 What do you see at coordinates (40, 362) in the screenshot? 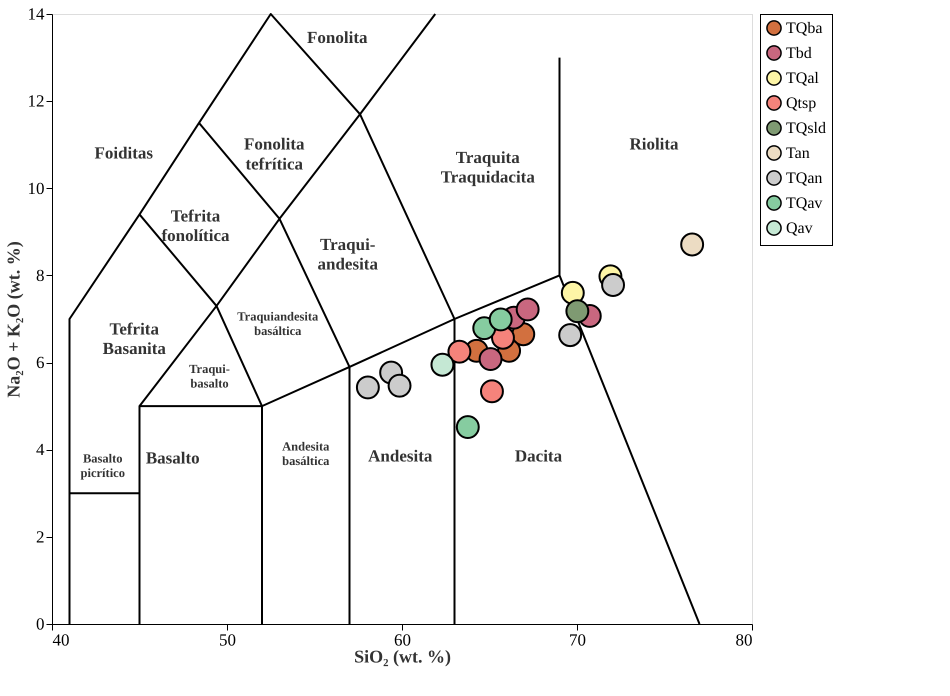
I see `y-tick-label: 6` at bounding box center [40, 362].